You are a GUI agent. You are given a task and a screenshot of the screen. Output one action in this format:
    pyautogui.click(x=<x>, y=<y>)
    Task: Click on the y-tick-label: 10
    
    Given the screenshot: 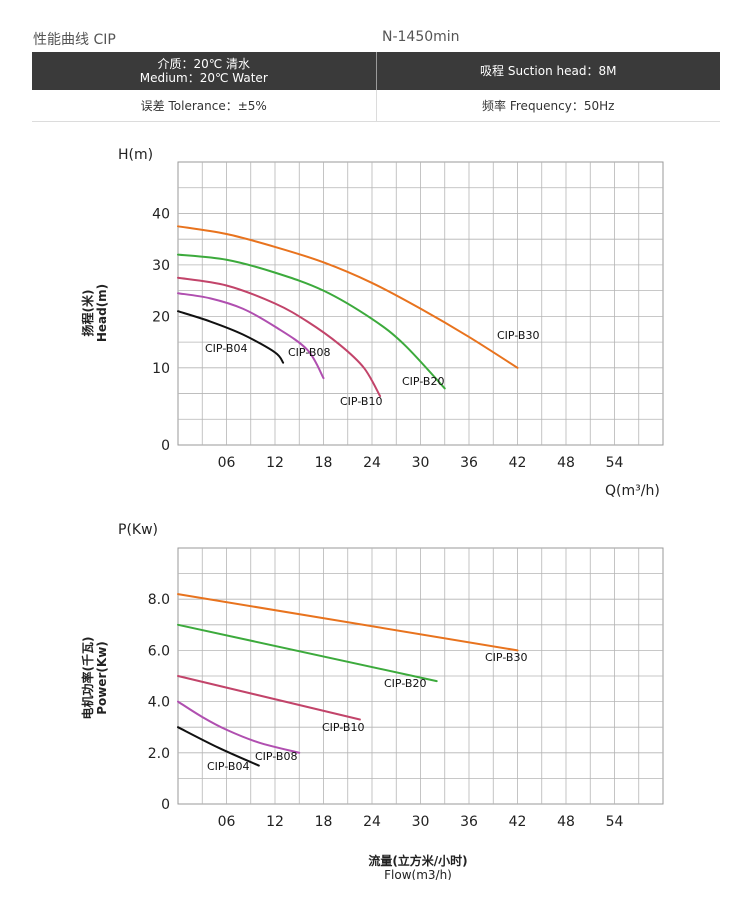 What is the action you would take?
    pyautogui.click(x=161, y=369)
    